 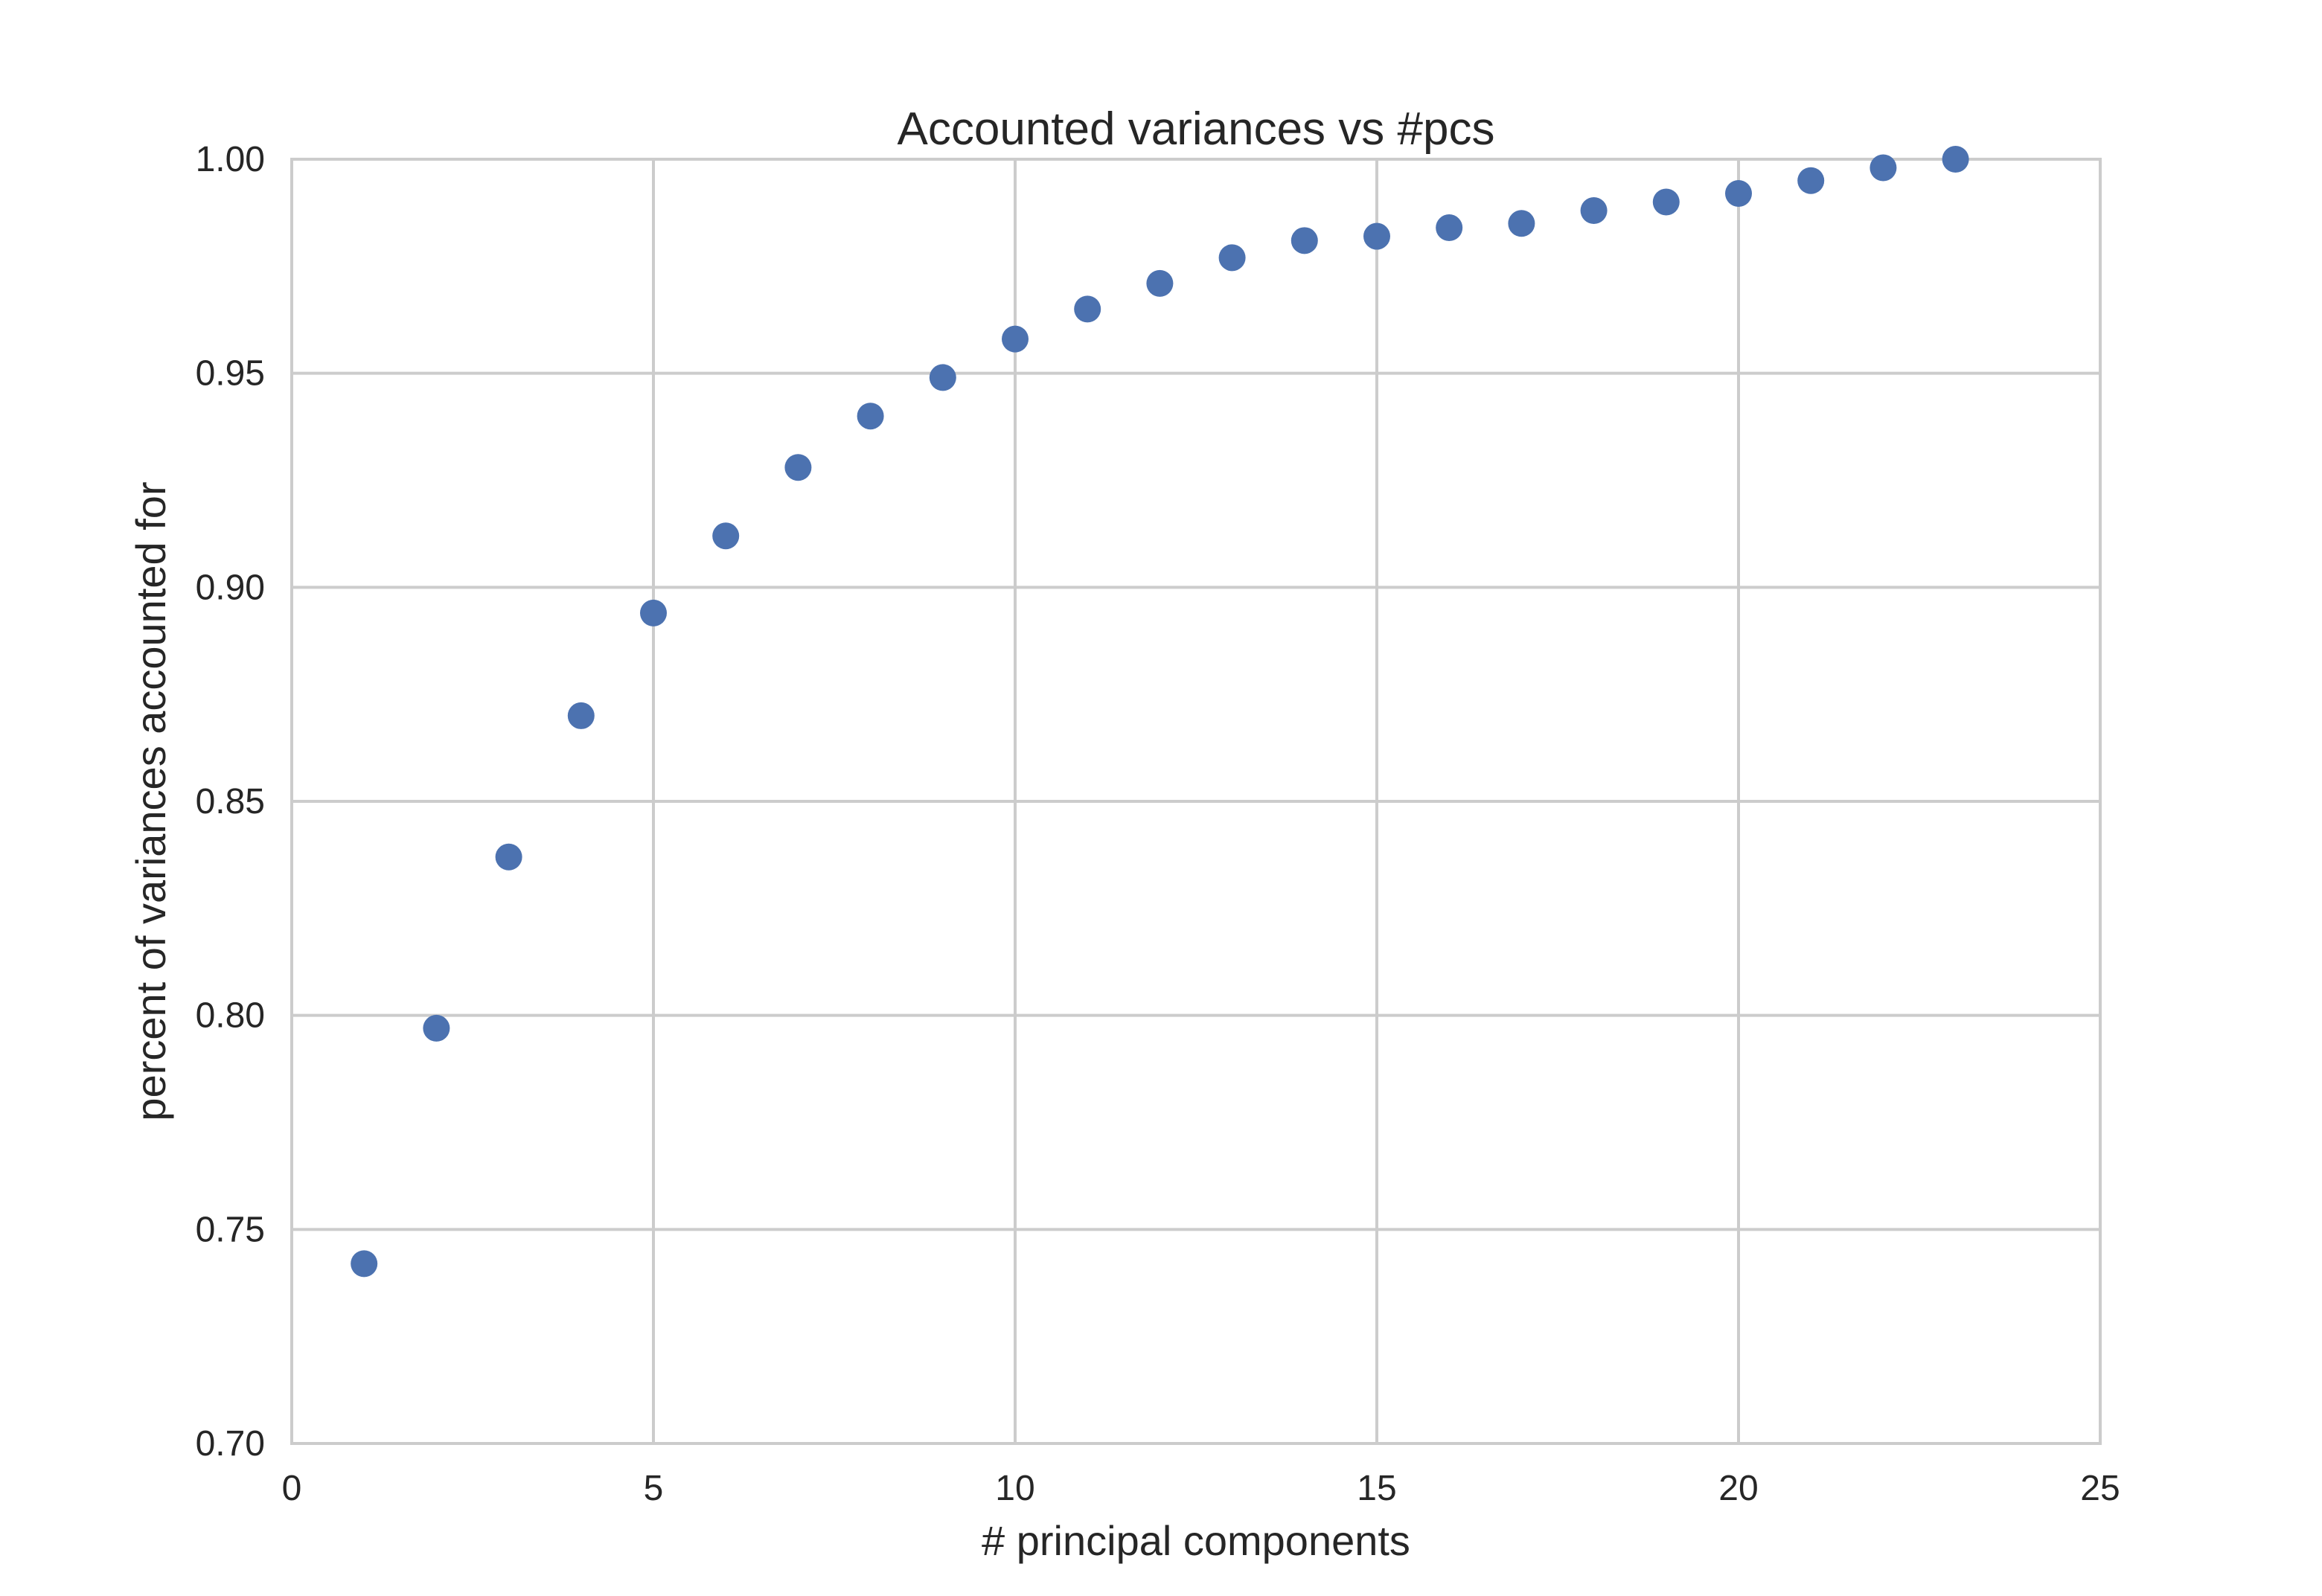 What do you see at coordinates (1201, 1488) in the screenshot?
I see `x-tick-labels: 0 5 10 15 20 25` at bounding box center [1201, 1488].